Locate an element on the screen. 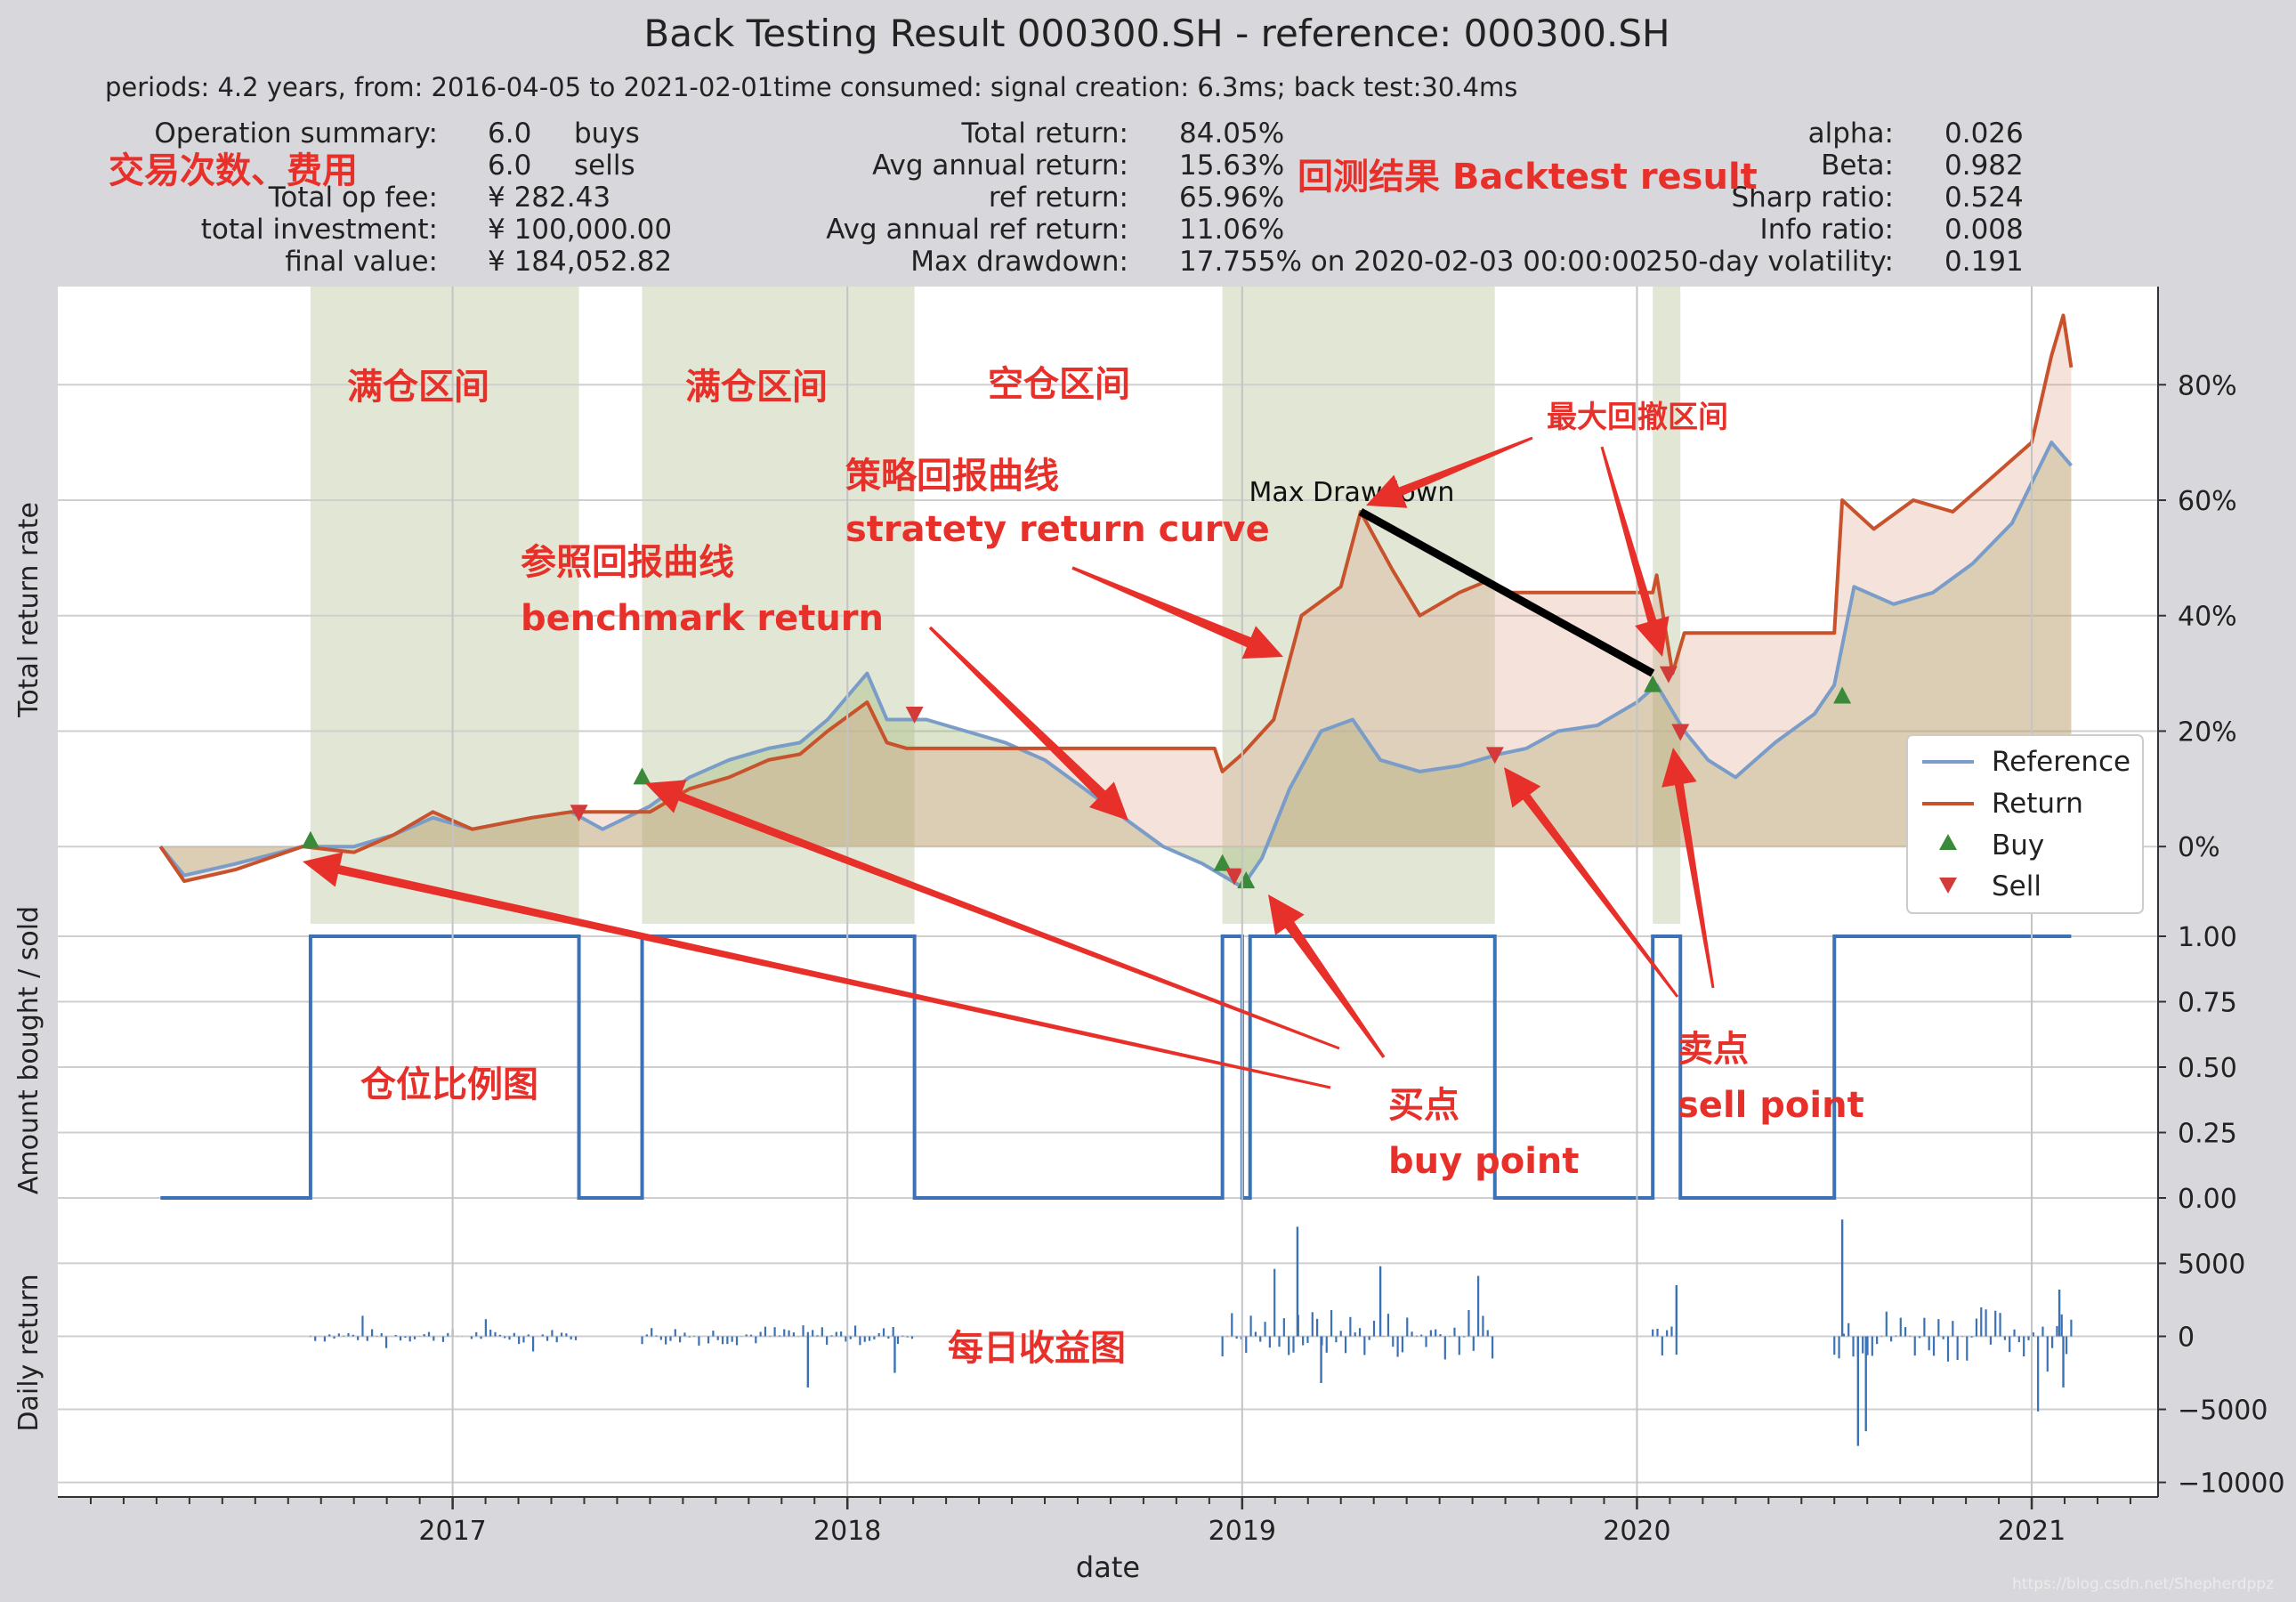 The image size is (2296, 1602). summary-label: Total return: is located at coordinates (1044, 133).